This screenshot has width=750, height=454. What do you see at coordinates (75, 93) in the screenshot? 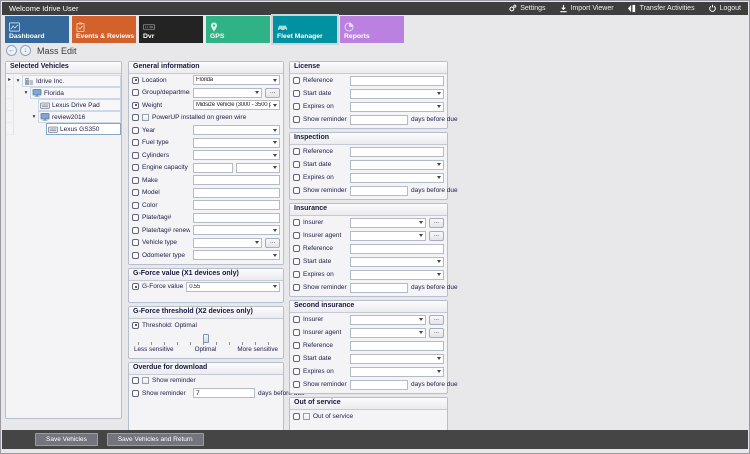
I see `tree-node: Florida` at bounding box center [75, 93].